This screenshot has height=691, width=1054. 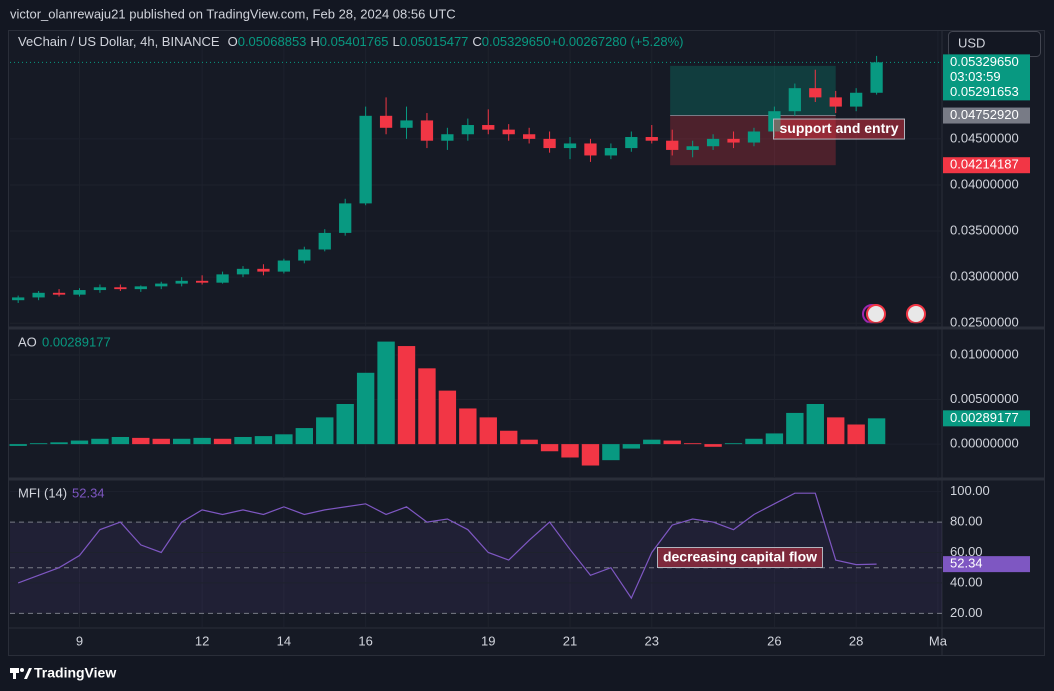 I want to click on y-tick-label: 20.00, so click(x=966, y=612).